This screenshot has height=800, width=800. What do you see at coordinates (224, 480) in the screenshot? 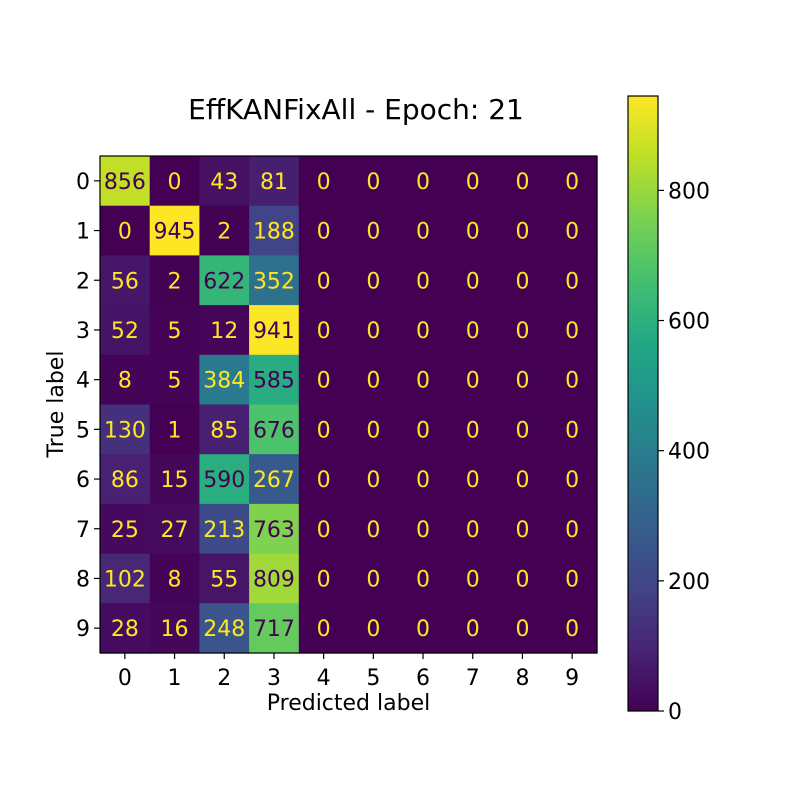
I see `cell-value-label: 590` at bounding box center [224, 480].